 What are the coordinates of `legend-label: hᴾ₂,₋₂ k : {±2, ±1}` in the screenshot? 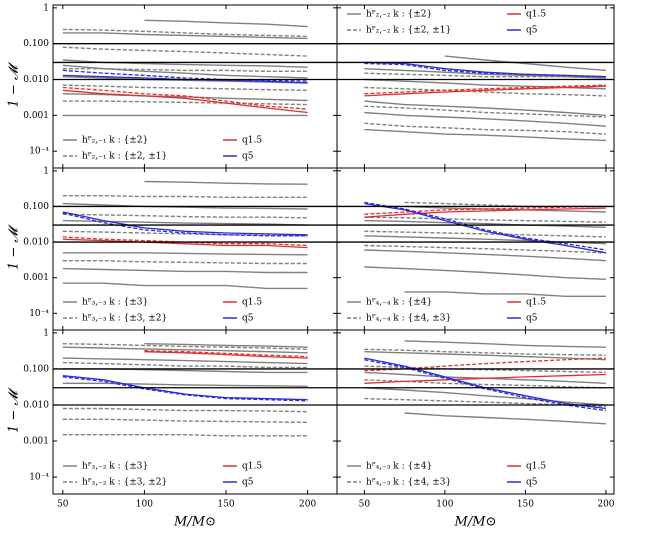 It's located at (408, 31).